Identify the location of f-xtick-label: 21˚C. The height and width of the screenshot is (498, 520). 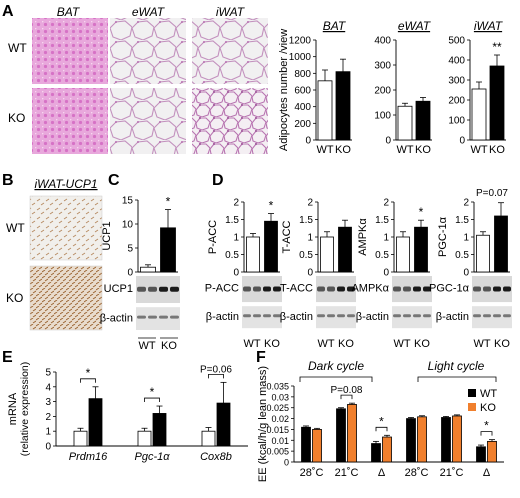
(452, 473).